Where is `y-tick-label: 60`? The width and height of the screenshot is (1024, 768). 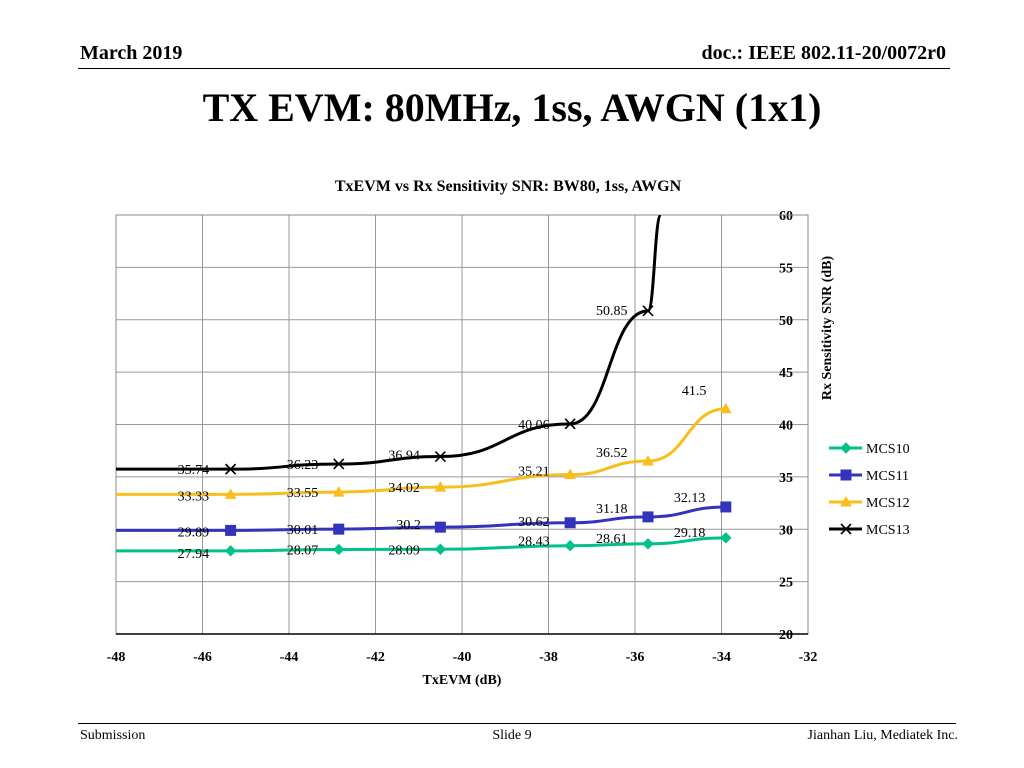
y-tick-label: 60 is located at coordinates (786, 216).